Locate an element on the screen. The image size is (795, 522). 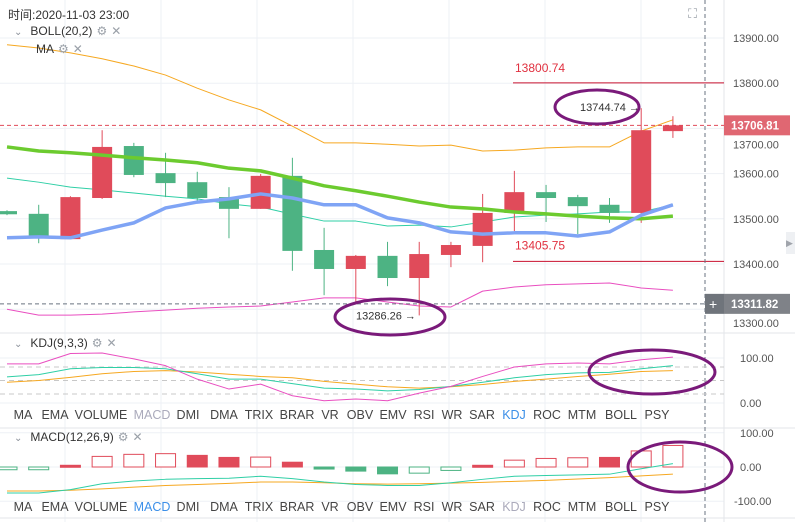
ma-label: MA is located at coordinates (45, 49).